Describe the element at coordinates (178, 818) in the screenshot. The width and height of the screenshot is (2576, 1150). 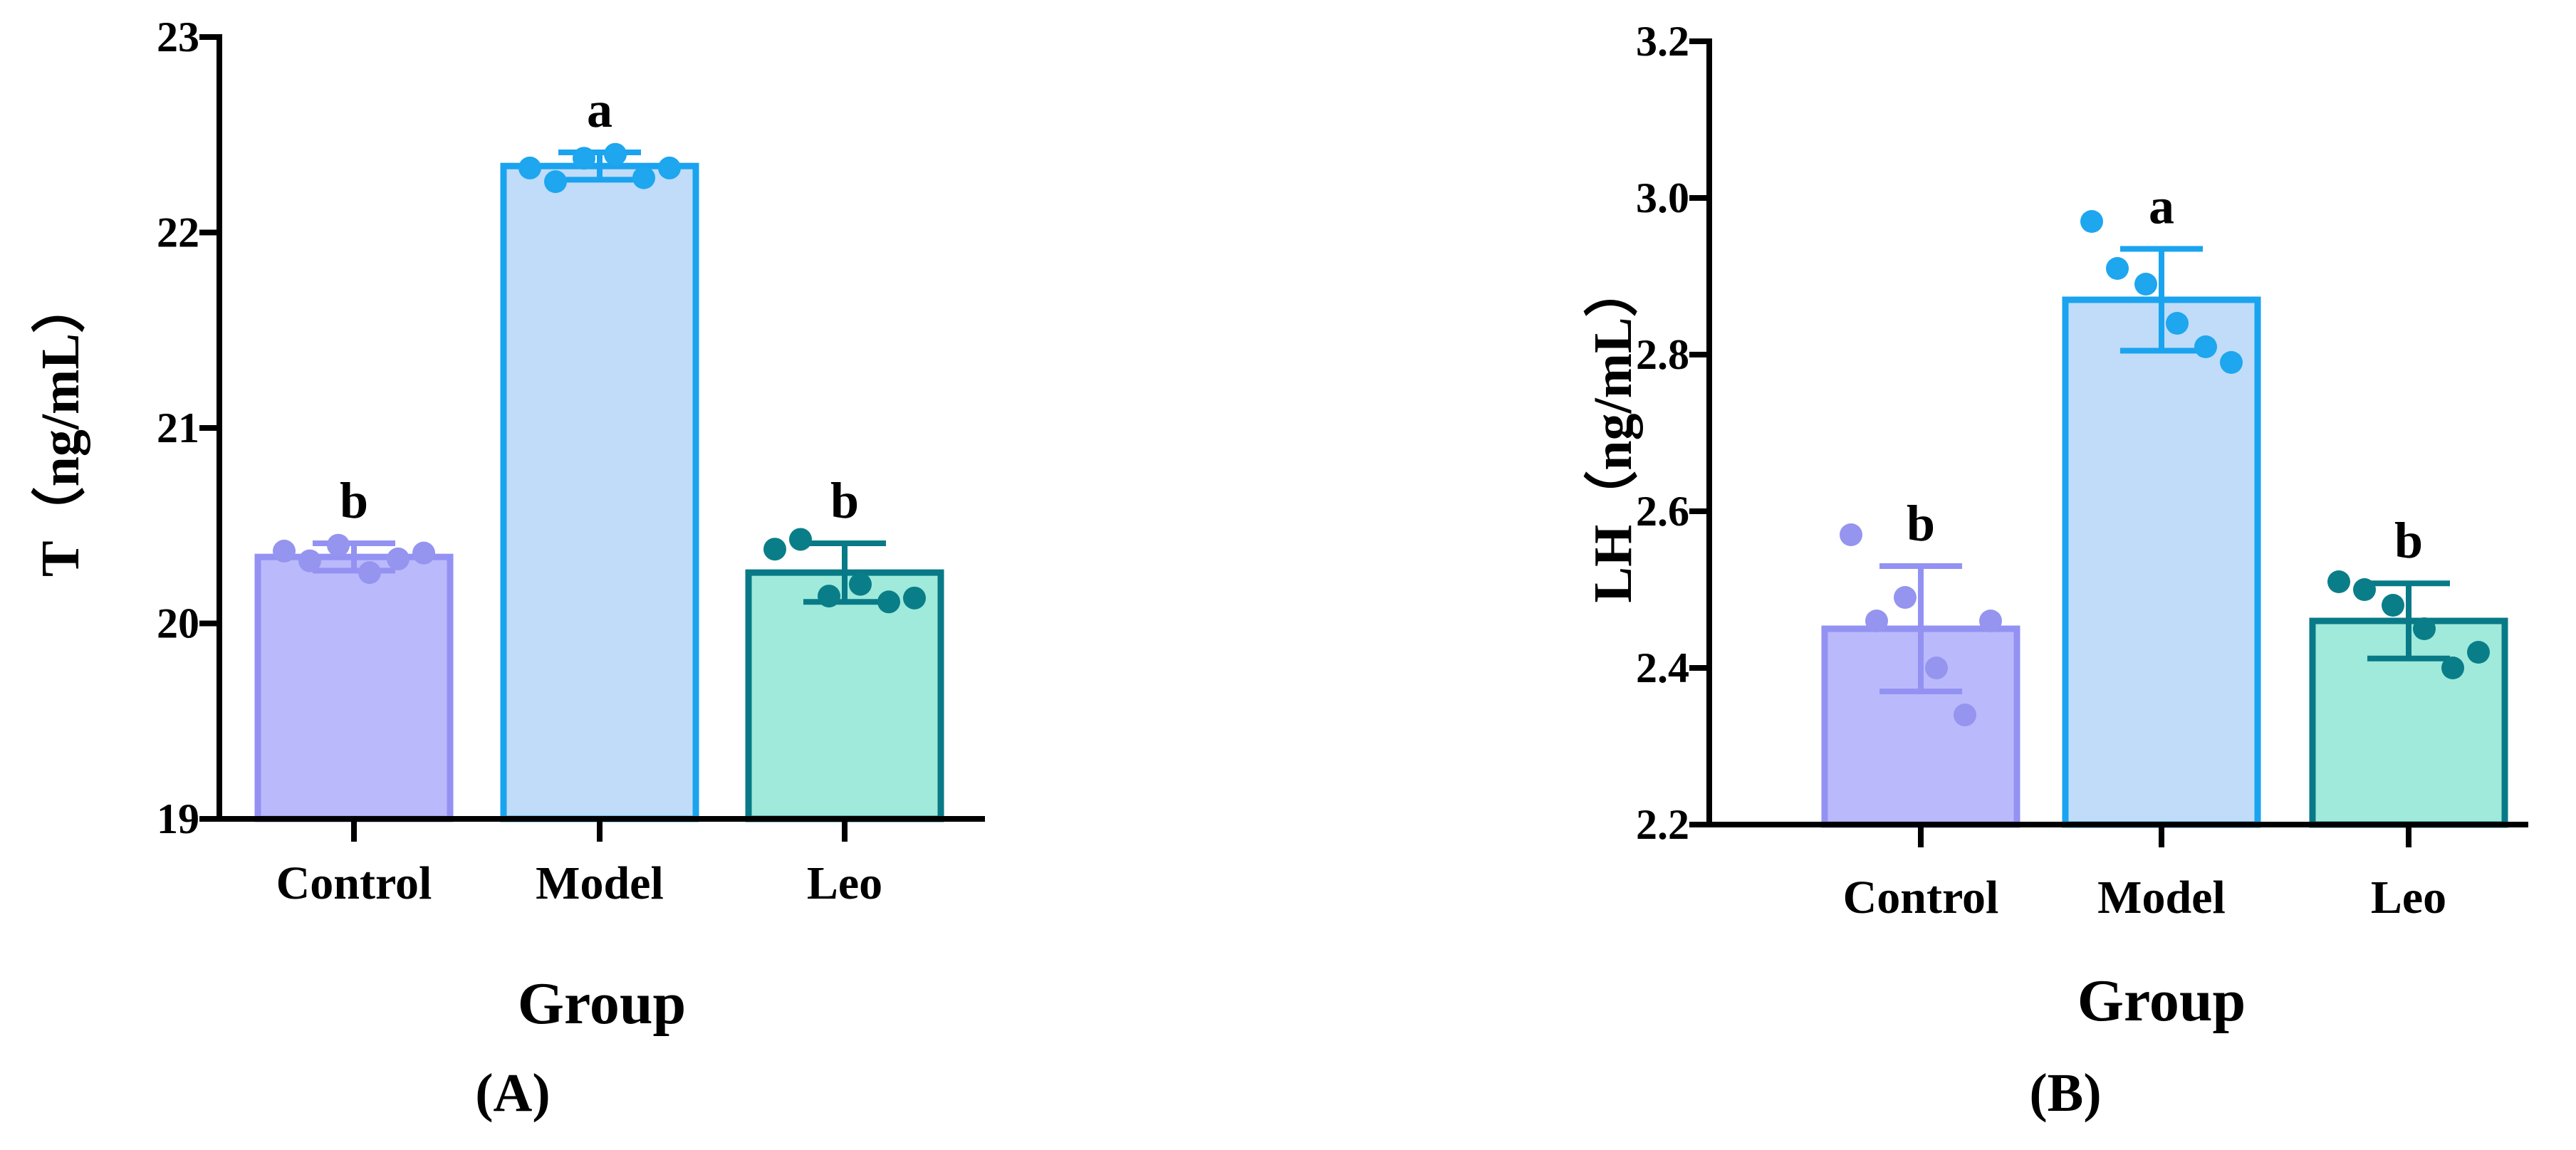
I see `y-tick-label: 19` at that location.